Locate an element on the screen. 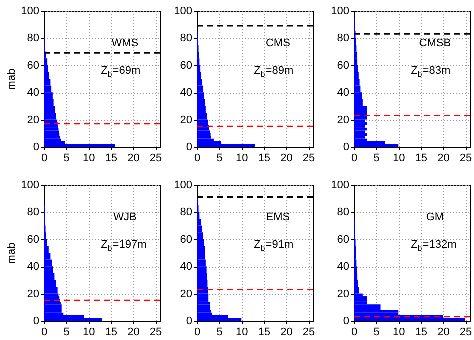  annotation: CMS is located at coordinates (278, 44).